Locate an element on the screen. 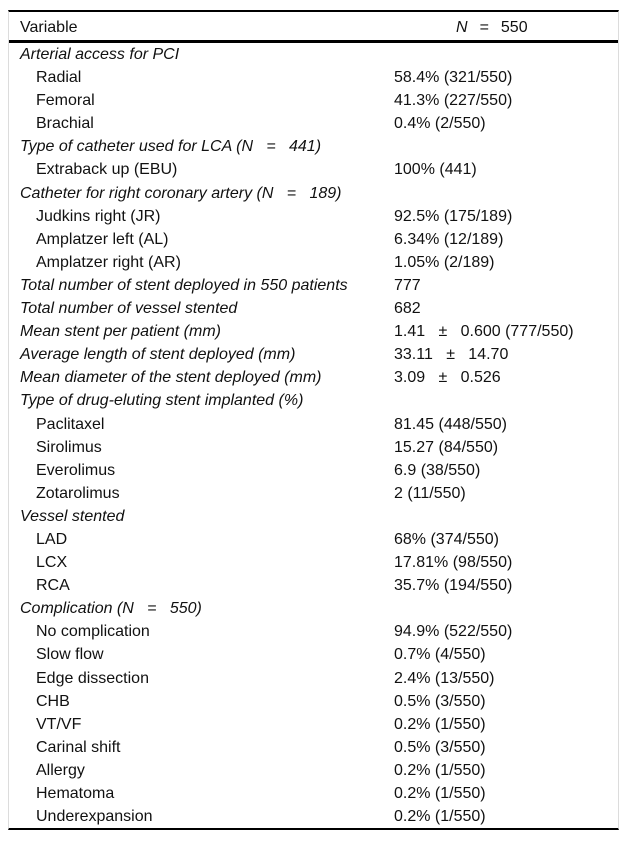  table-row: Brachial 0.4% (2/550) is located at coordinates (313, 123).